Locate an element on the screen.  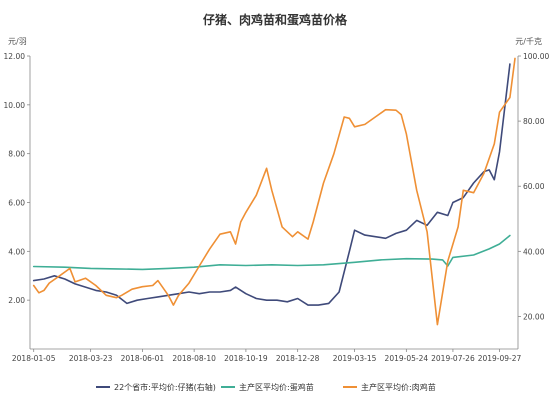
legend-label-layer-chick: 主产区平均价:蛋鸡苗 is located at coordinates (276, 387).